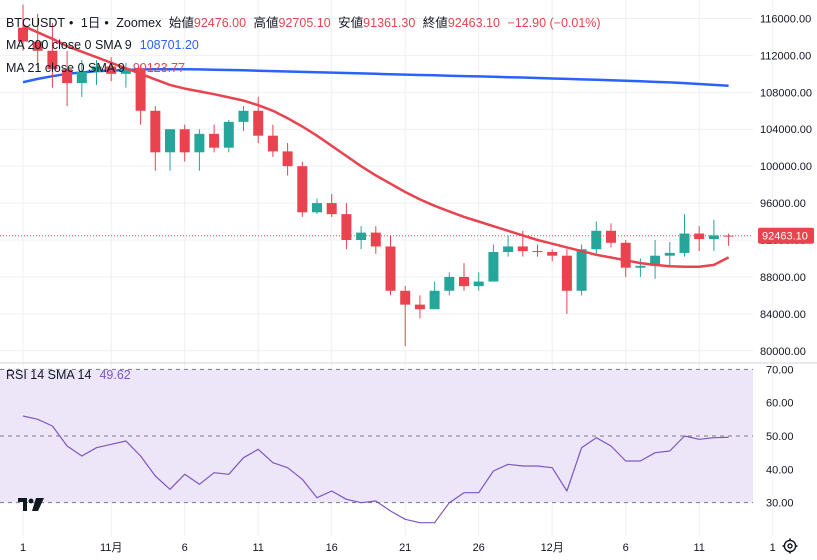 The width and height of the screenshot is (817, 560). I want to click on rsi-tick-label: 50.00, so click(780, 437).